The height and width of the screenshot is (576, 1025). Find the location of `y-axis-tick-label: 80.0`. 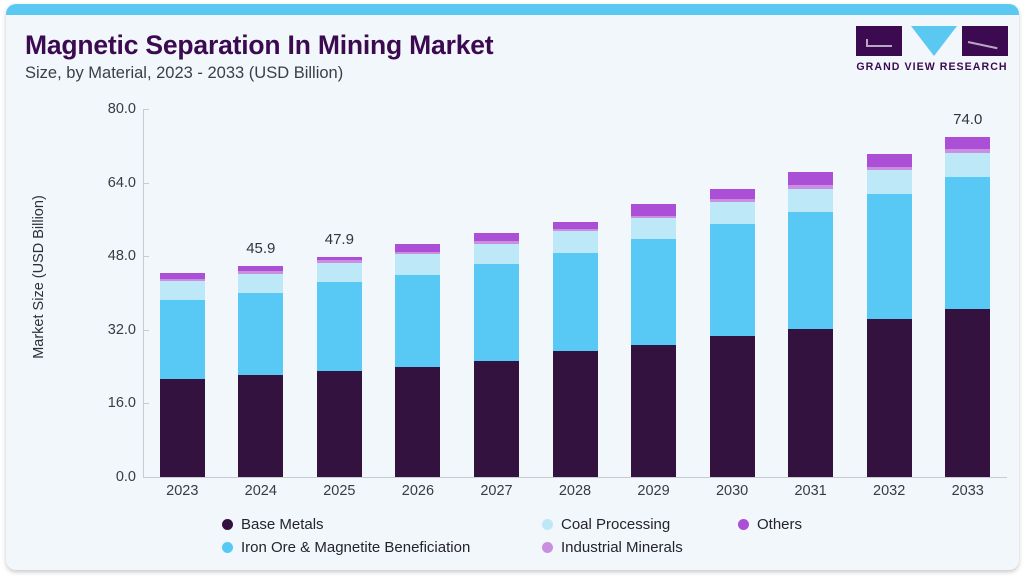

y-axis-tick-label: 80.0 is located at coordinates (121, 109).